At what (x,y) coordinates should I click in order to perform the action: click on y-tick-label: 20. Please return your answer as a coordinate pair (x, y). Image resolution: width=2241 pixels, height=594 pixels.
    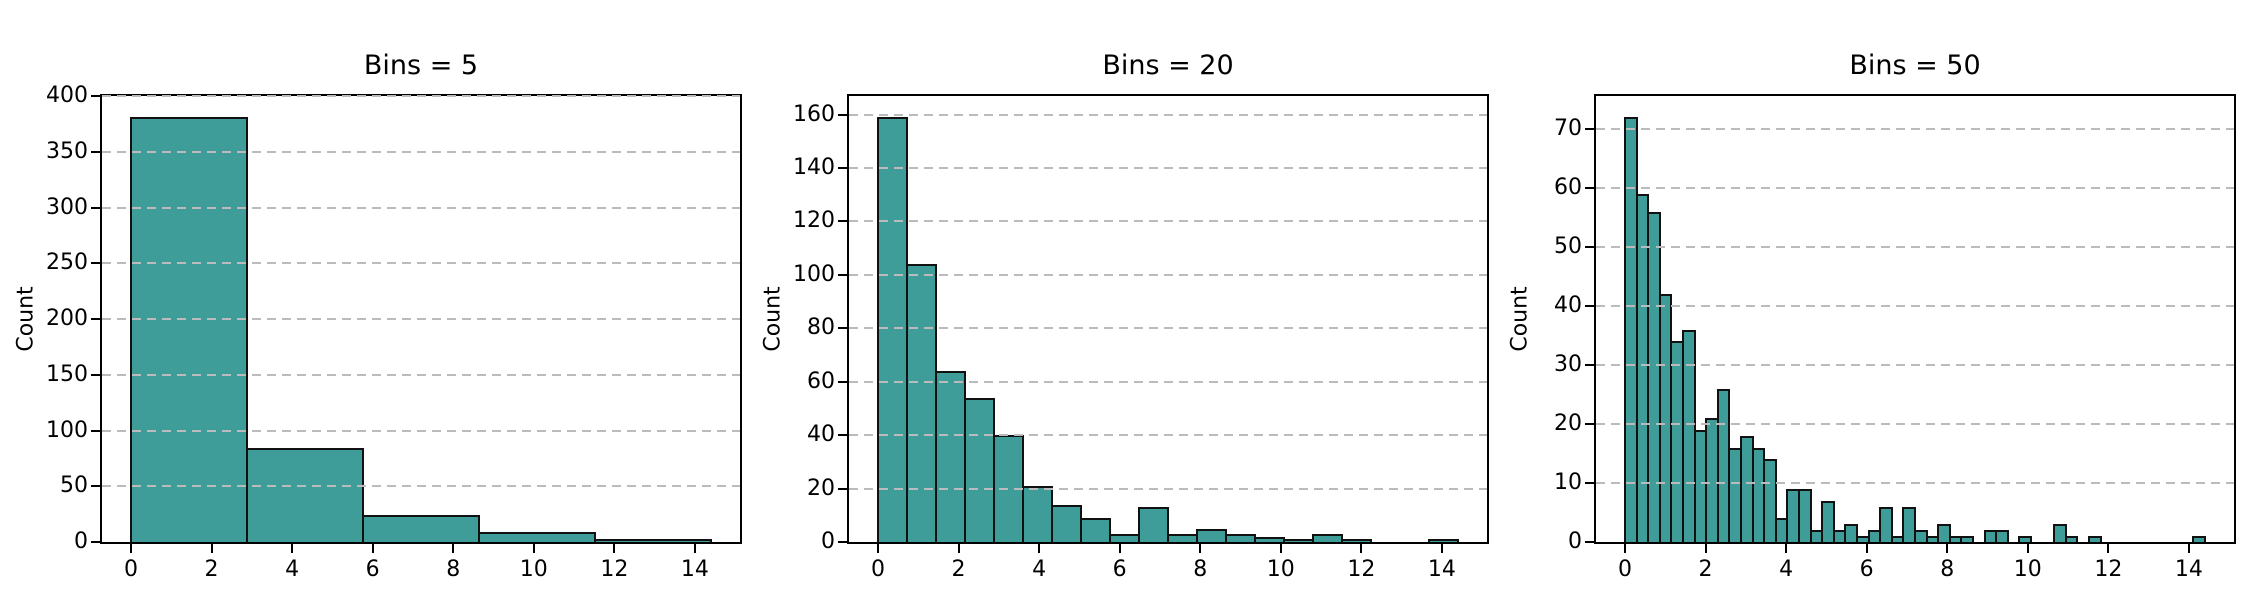
    Looking at the image, I should click on (1568, 423).